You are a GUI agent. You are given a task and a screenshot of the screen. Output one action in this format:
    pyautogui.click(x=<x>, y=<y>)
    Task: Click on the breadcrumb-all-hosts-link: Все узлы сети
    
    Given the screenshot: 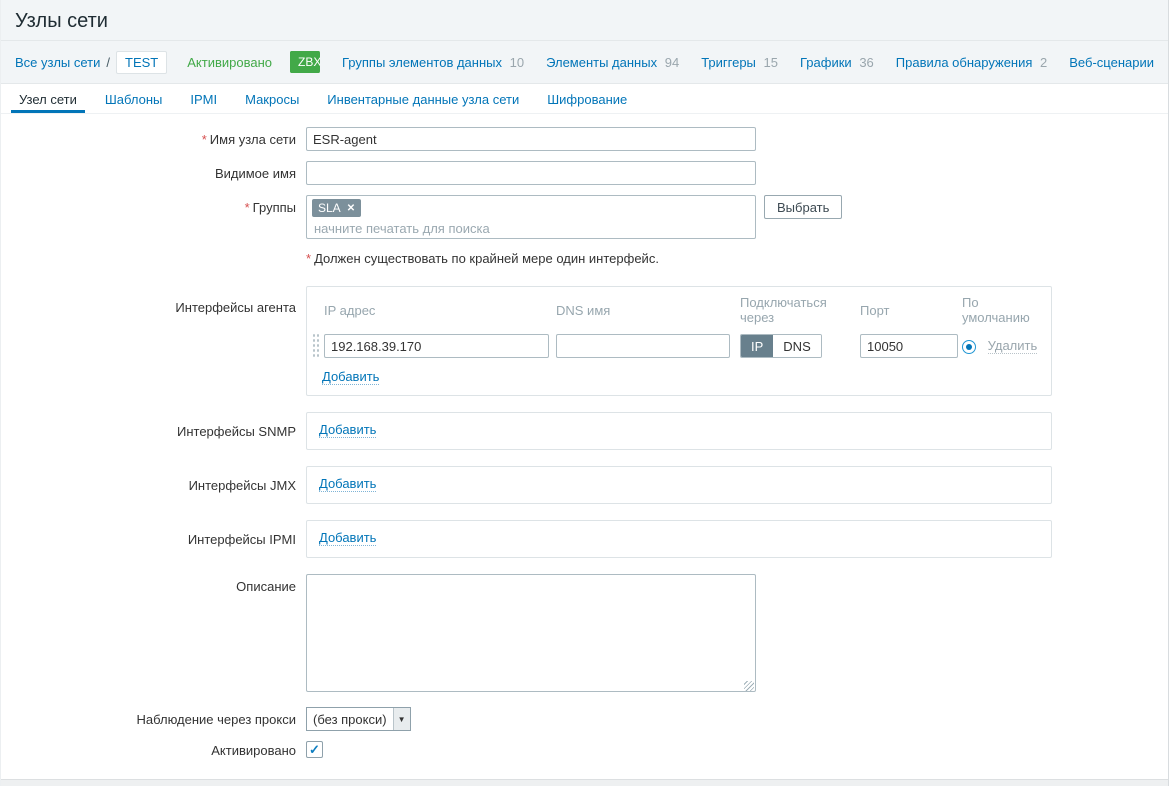 What is the action you would take?
    pyautogui.click(x=58, y=62)
    